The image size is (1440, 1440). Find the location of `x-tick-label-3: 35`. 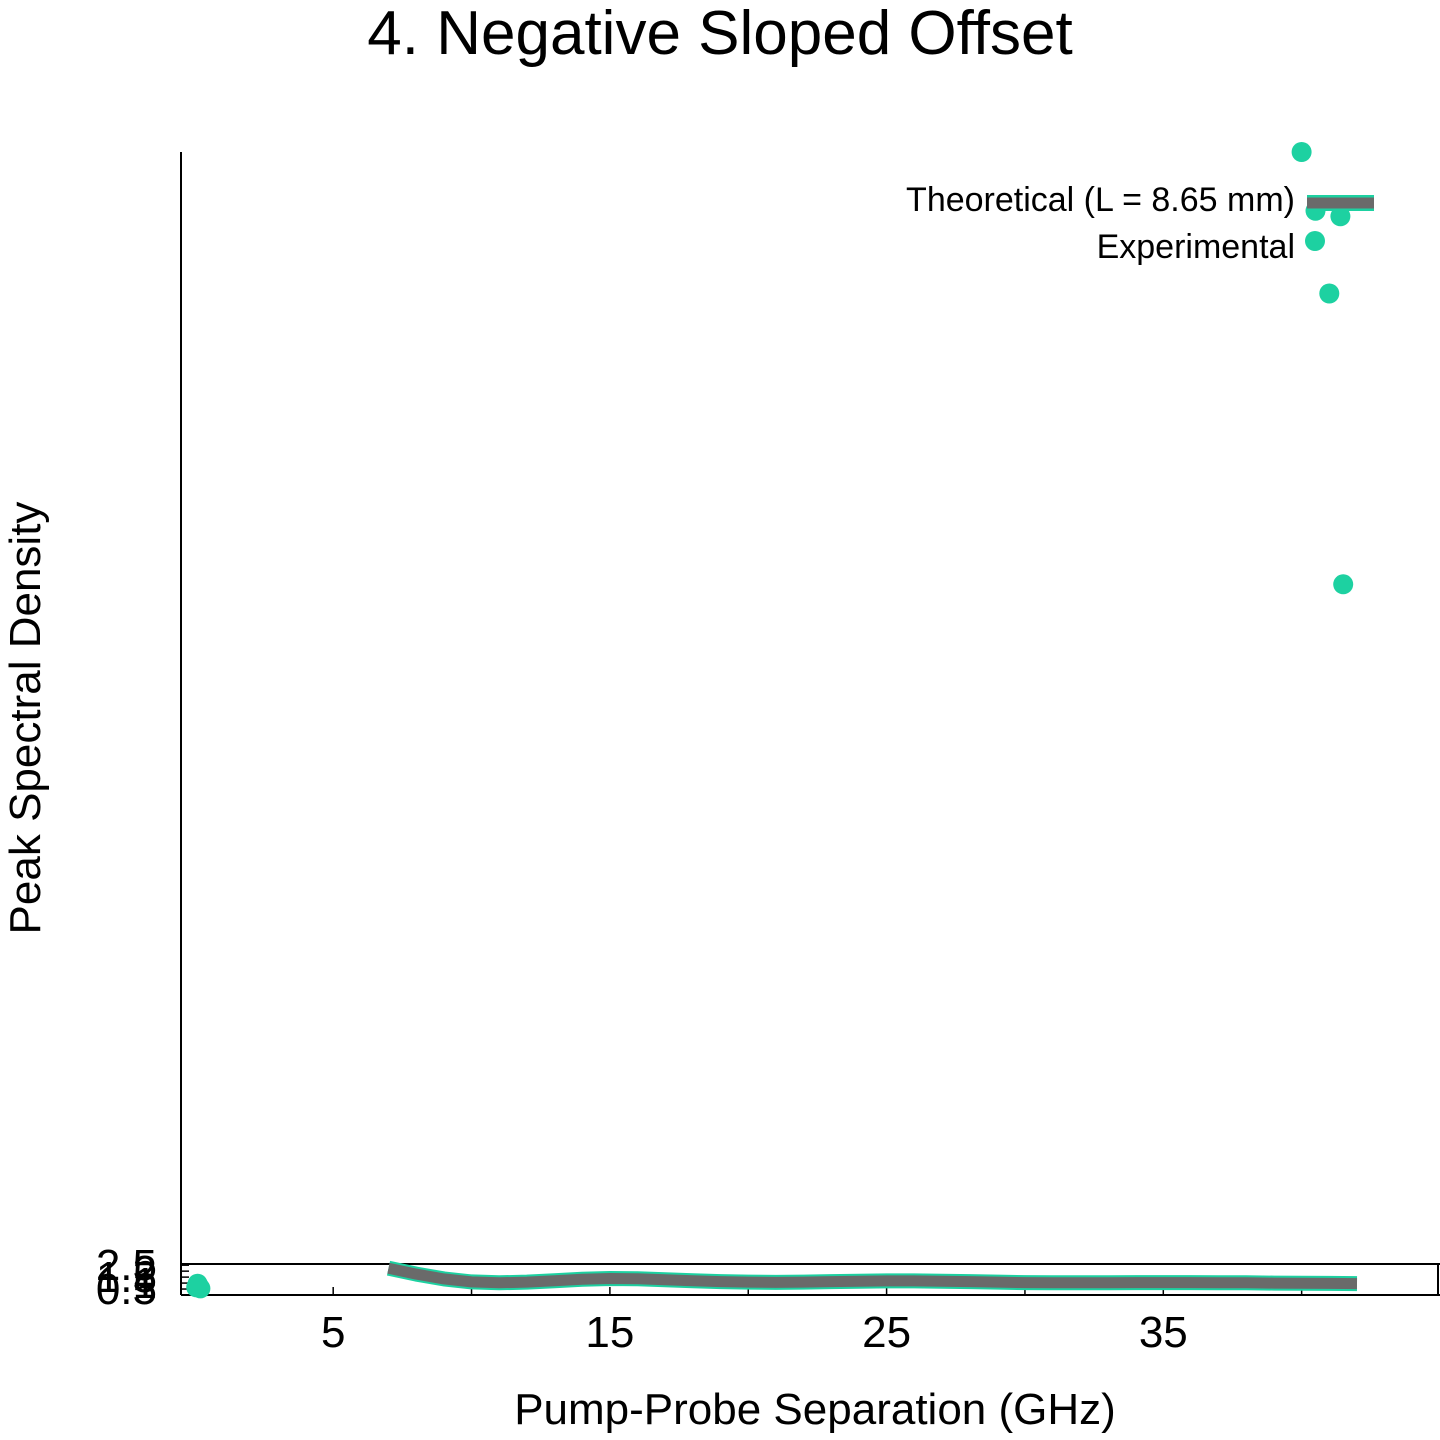

x-tick-label-3: 35 is located at coordinates (1163, 1332).